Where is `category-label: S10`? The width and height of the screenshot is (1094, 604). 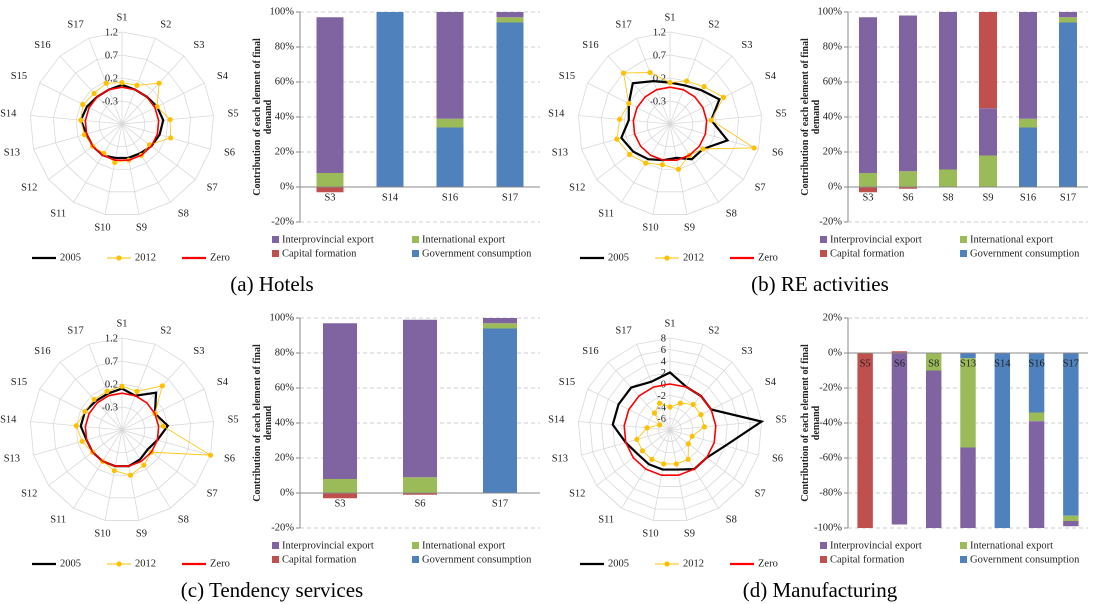 category-label: S10 is located at coordinates (650, 534).